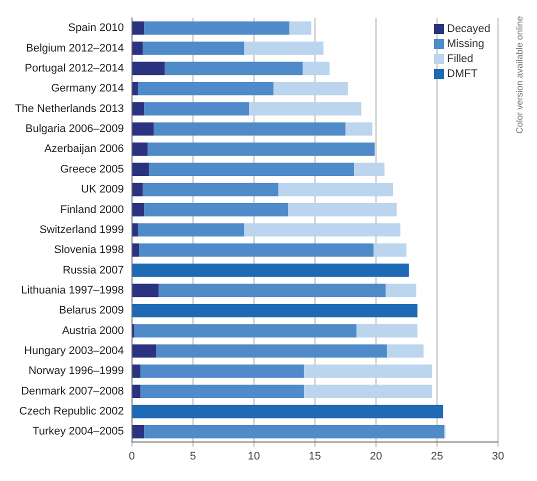 The width and height of the screenshot is (537, 481). What do you see at coordinates (78, 432) in the screenshot?
I see `y-tick-label: Turkey 2004–2005` at bounding box center [78, 432].